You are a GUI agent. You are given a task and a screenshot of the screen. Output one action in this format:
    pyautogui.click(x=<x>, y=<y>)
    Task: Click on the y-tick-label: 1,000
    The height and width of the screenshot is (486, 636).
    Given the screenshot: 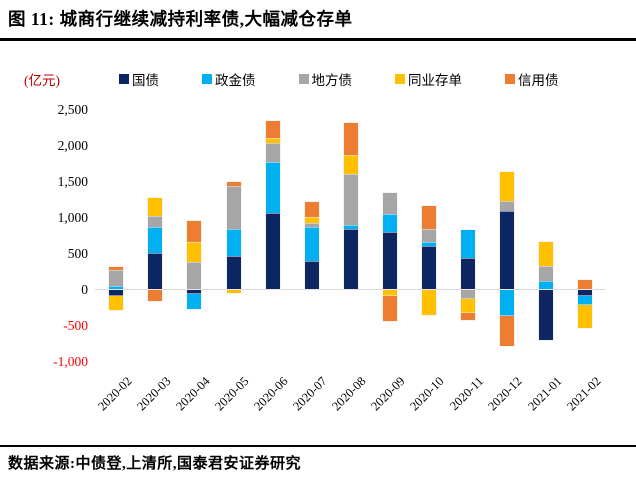 What is the action you would take?
    pyautogui.click(x=72, y=217)
    